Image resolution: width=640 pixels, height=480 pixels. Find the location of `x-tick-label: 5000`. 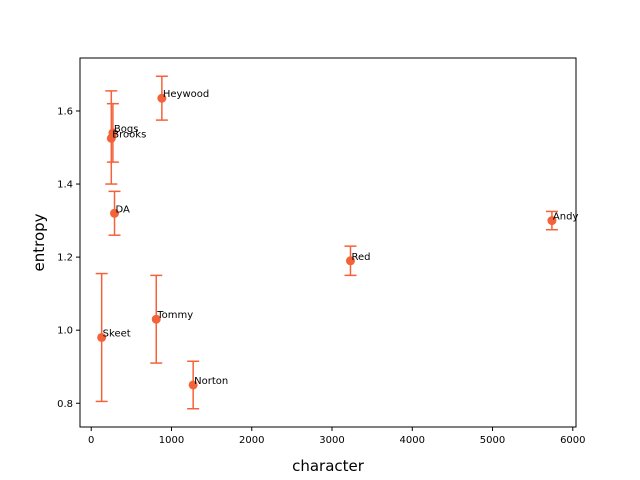

x-tick-label: 5000 is located at coordinates (492, 440).